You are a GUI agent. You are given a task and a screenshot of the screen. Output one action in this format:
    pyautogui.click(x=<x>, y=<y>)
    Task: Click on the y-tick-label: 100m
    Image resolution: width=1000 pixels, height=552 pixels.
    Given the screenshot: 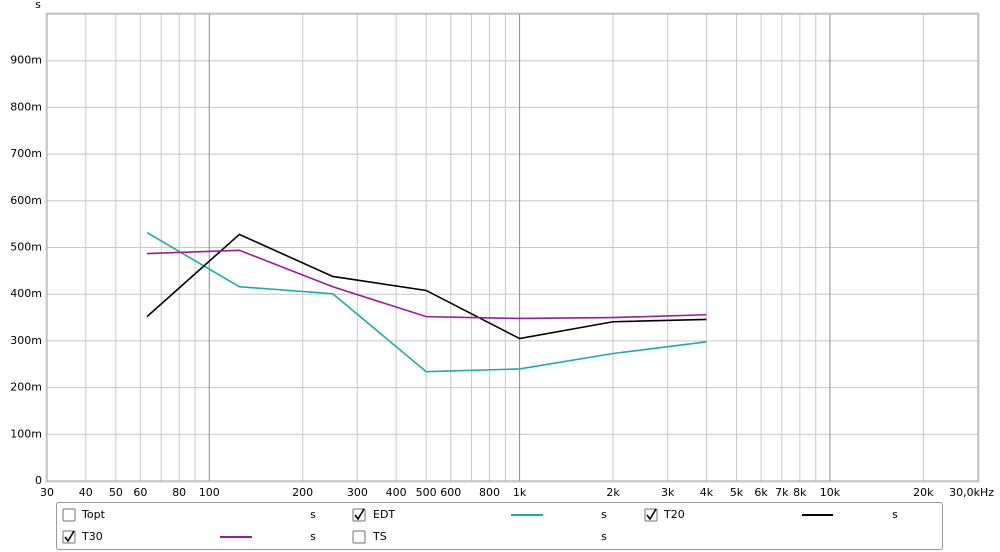 What is the action you would take?
    pyautogui.click(x=26, y=433)
    